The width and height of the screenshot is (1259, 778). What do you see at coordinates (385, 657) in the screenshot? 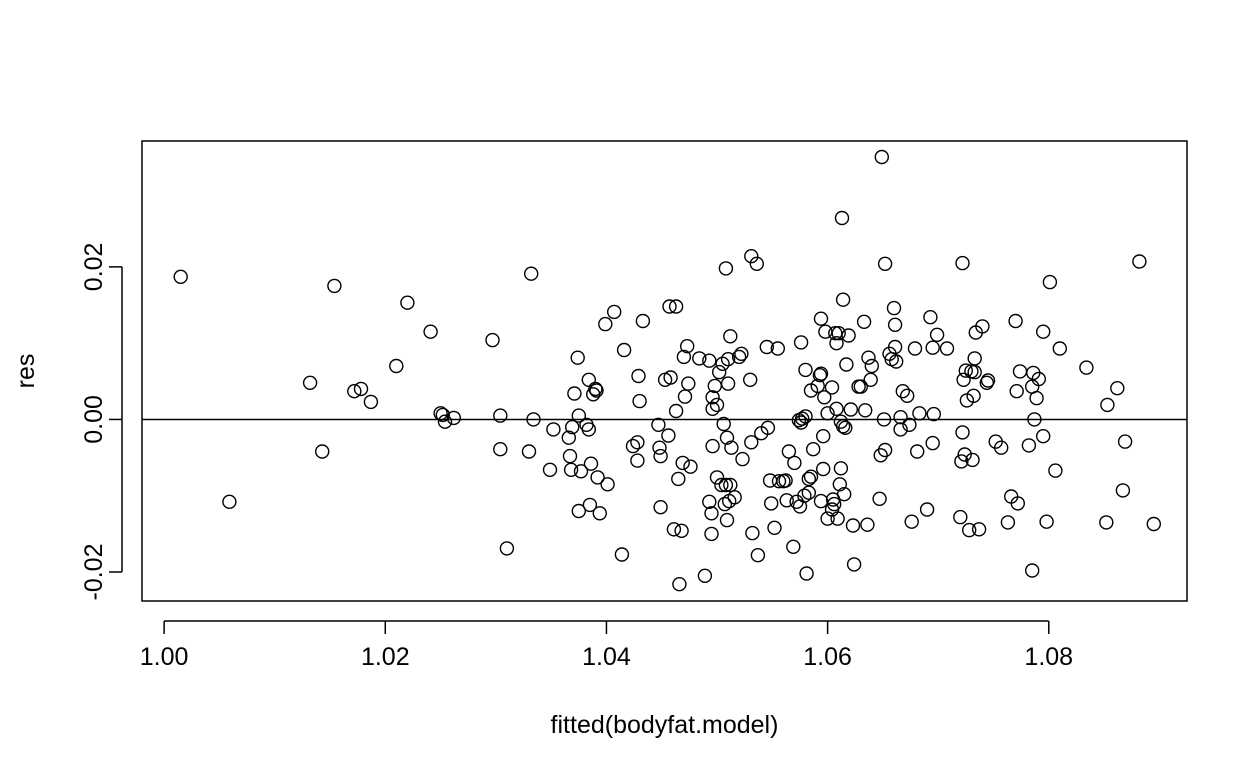
I see `x-tick-label: 1.02` at bounding box center [385, 657].